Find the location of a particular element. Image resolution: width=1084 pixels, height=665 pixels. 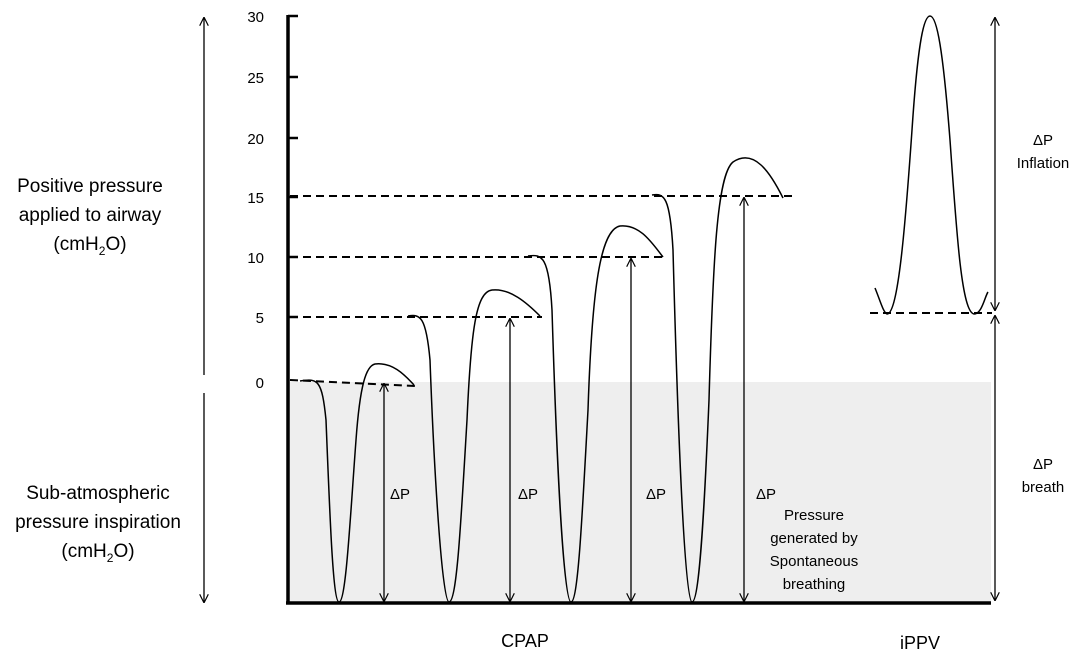

cpap-baselines is located at coordinates (543, 291).